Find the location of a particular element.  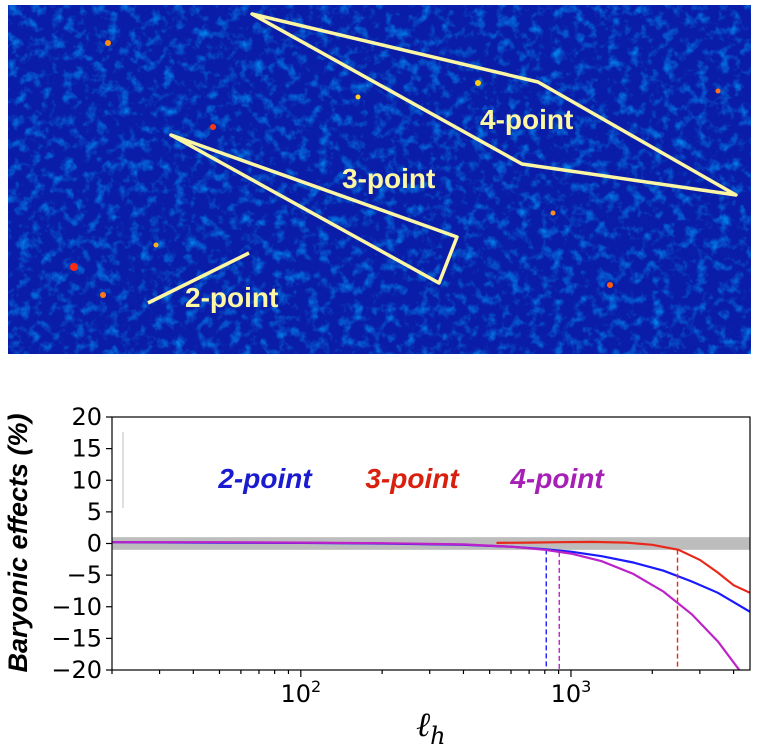

x-tick-label: 10² is located at coordinates (300, 692).